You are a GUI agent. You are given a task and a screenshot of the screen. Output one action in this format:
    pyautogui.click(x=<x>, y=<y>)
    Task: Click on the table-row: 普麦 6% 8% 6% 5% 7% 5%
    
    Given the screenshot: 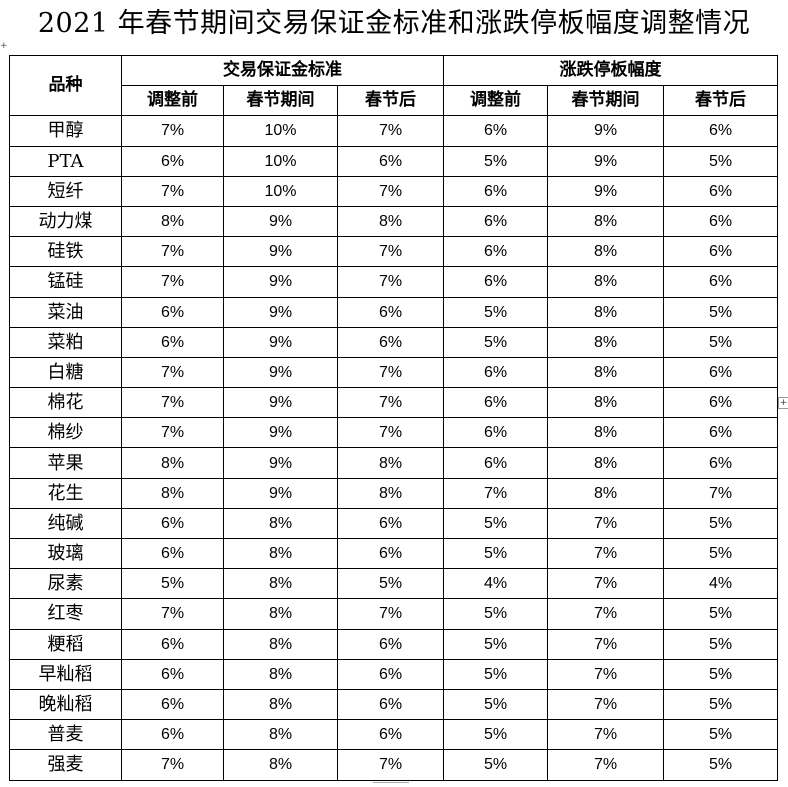 What is the action you would take?
    pyautogui.click(x=394, y=735)
    